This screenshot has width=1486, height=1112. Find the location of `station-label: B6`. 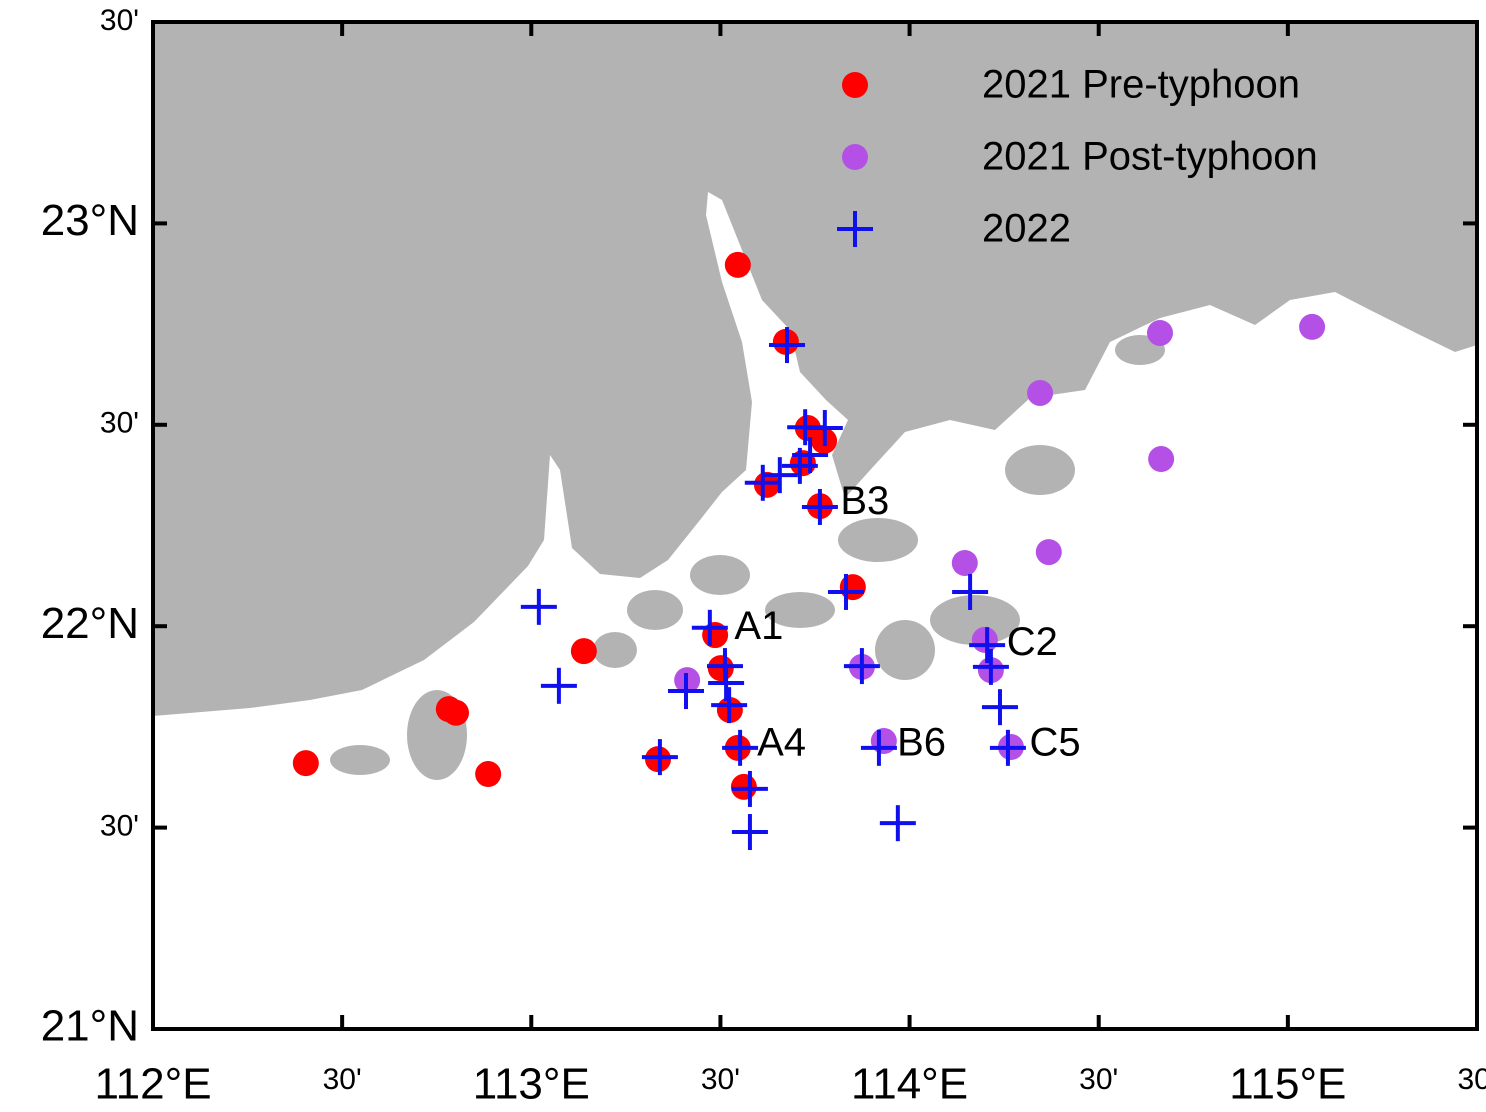

station-label: B6 is located at coordinates (921, 743).